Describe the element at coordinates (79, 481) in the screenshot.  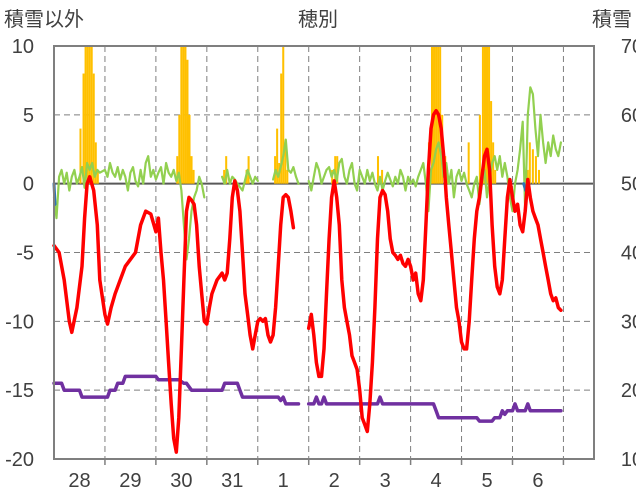
I see `x-tick-label: 28` at that location.